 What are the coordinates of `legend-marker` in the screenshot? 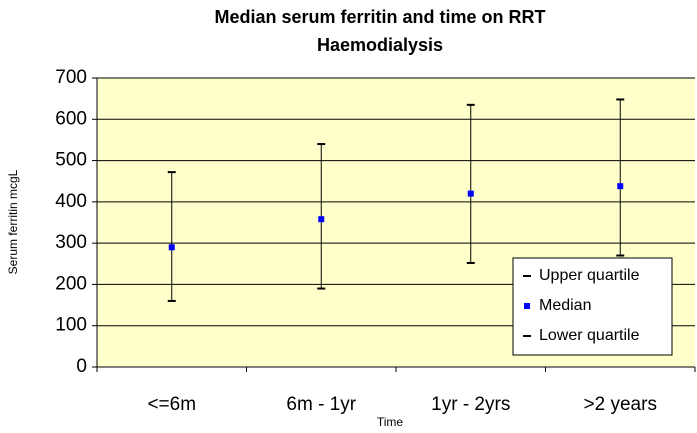 It's located at (527, 306).